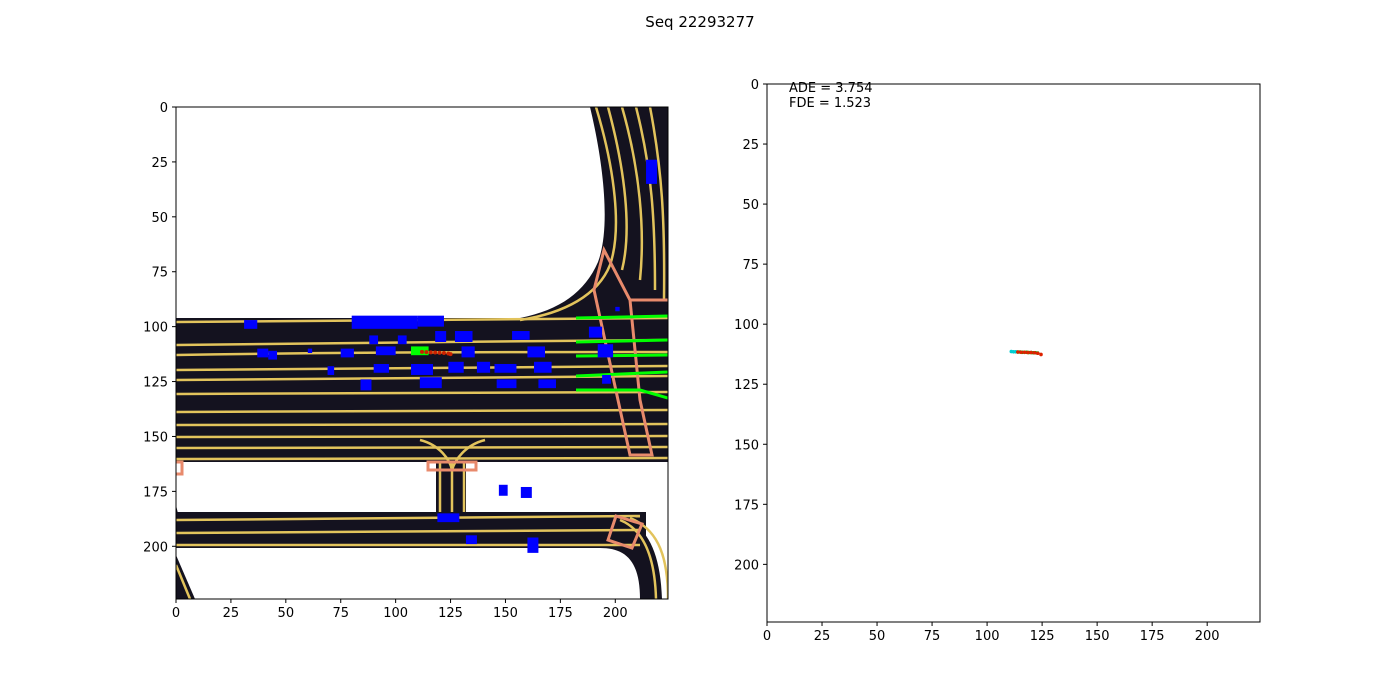 This screenshot has width=1400, height=700. What do you see at coordinates (176, 613) in the screenshot?
I see `map-x-tick-label: 0` at bounding box center [176, 613].